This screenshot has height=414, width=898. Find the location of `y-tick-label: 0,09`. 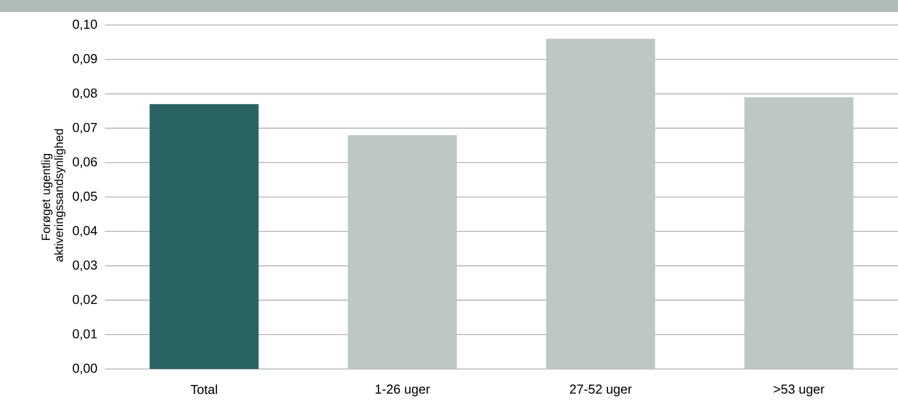

y-tick-label: 0,09 is located at coordinates (84, 59).